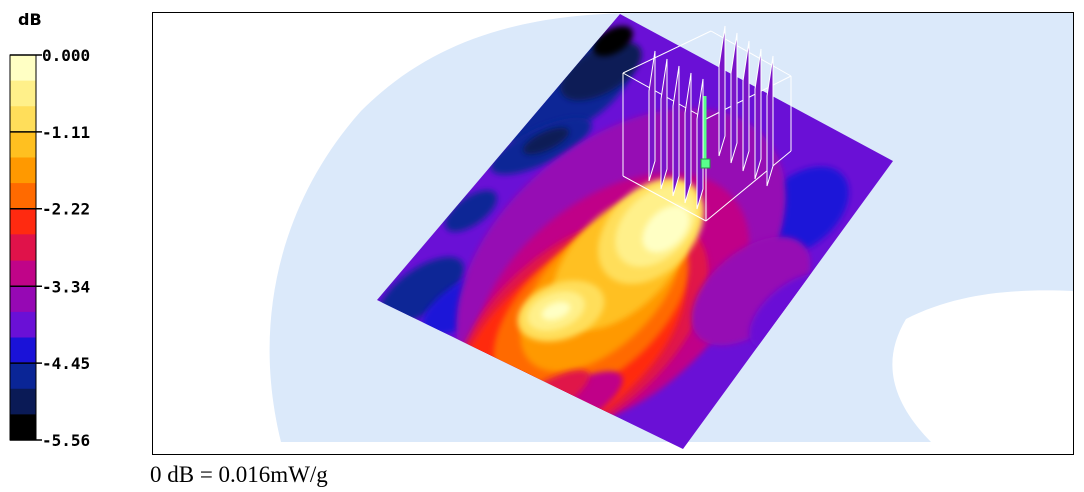 This screenshot has height=492, width=1084. I want to click on colorbar-tick-label: -5.56, so click(66, 440).